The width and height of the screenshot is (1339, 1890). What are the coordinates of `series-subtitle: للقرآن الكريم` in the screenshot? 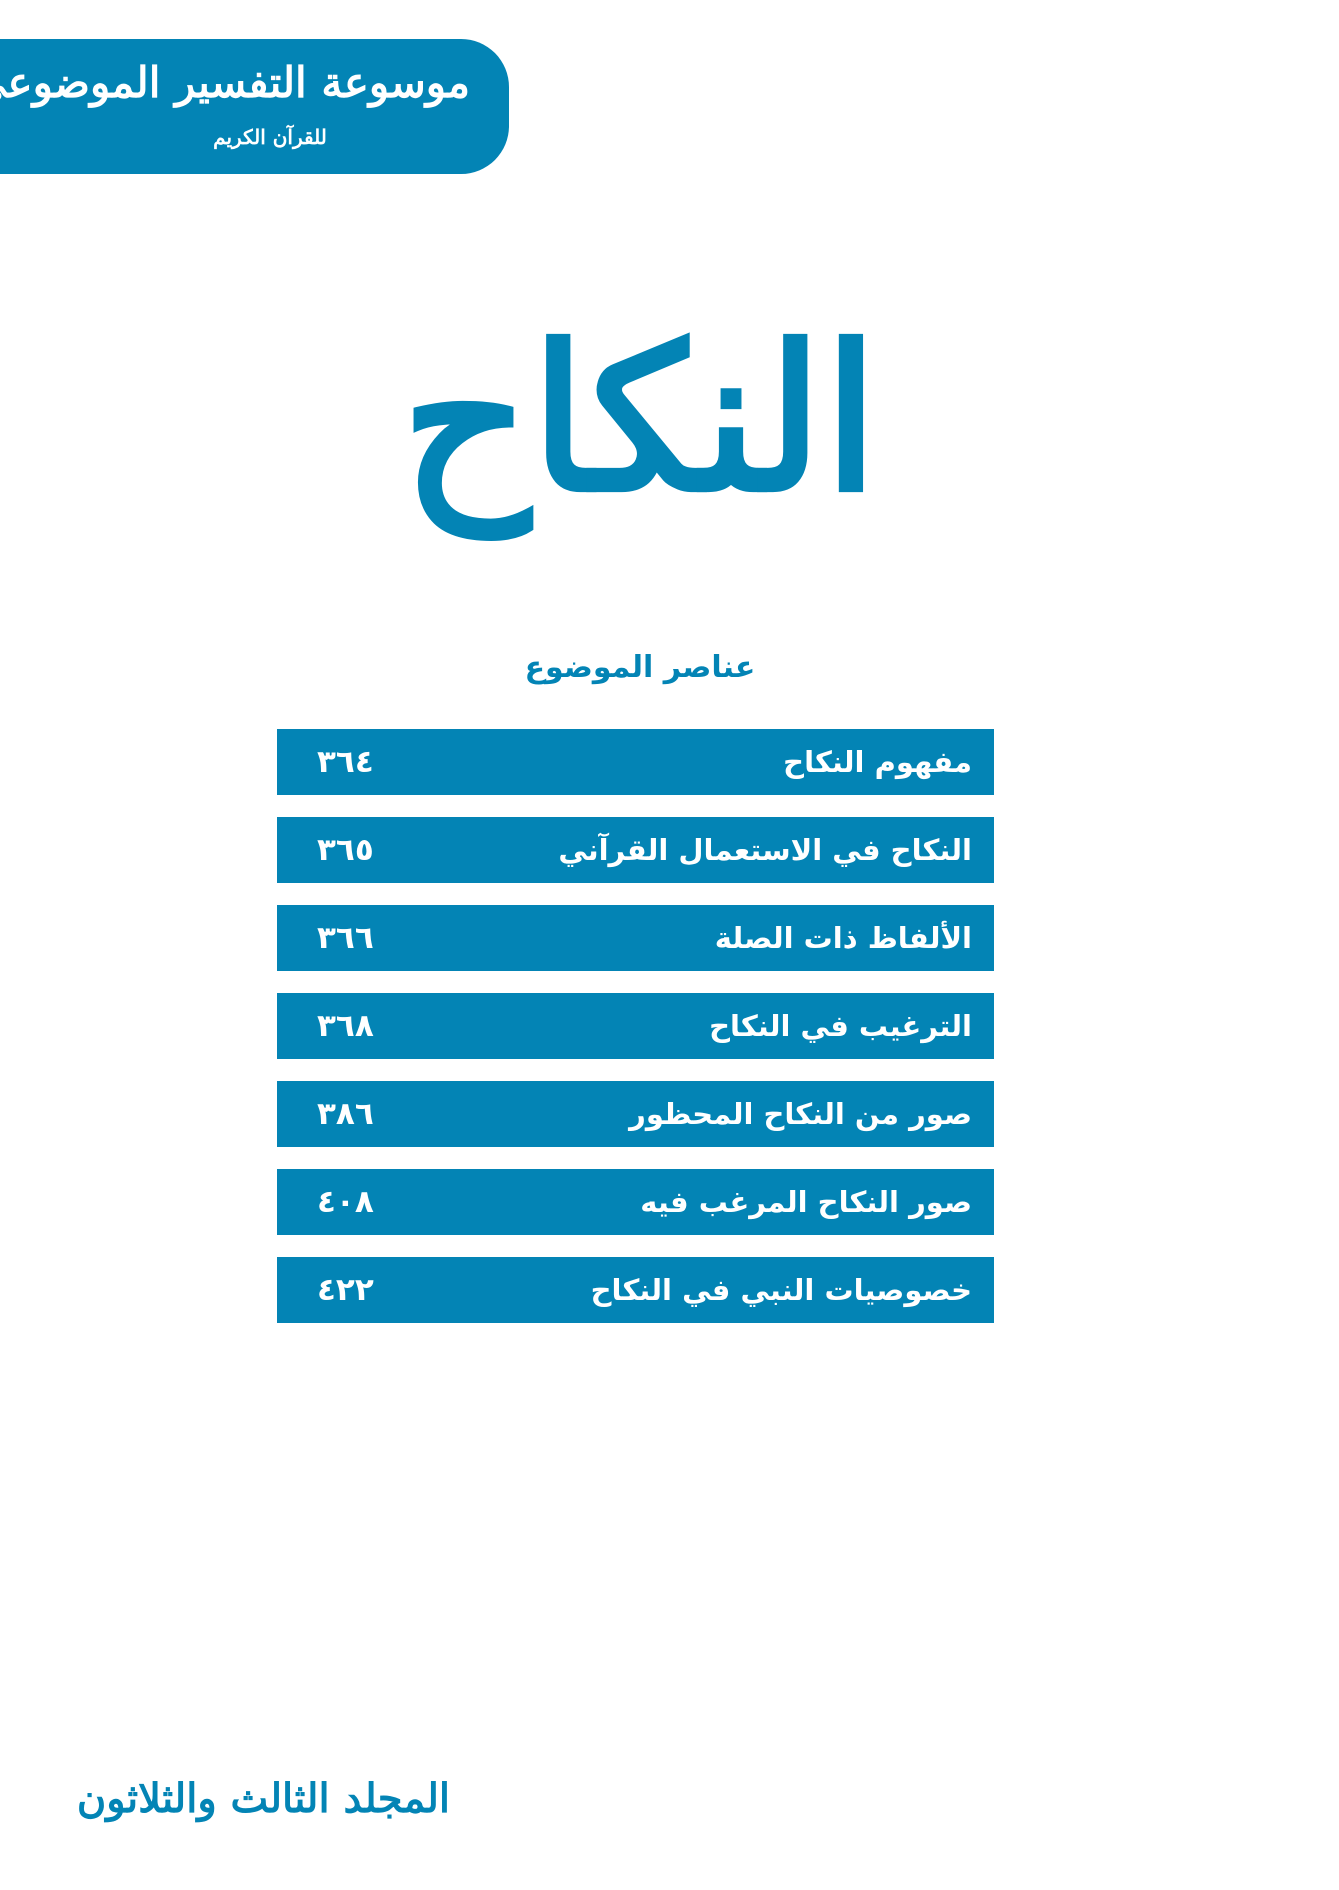 It's located at (270, 137).